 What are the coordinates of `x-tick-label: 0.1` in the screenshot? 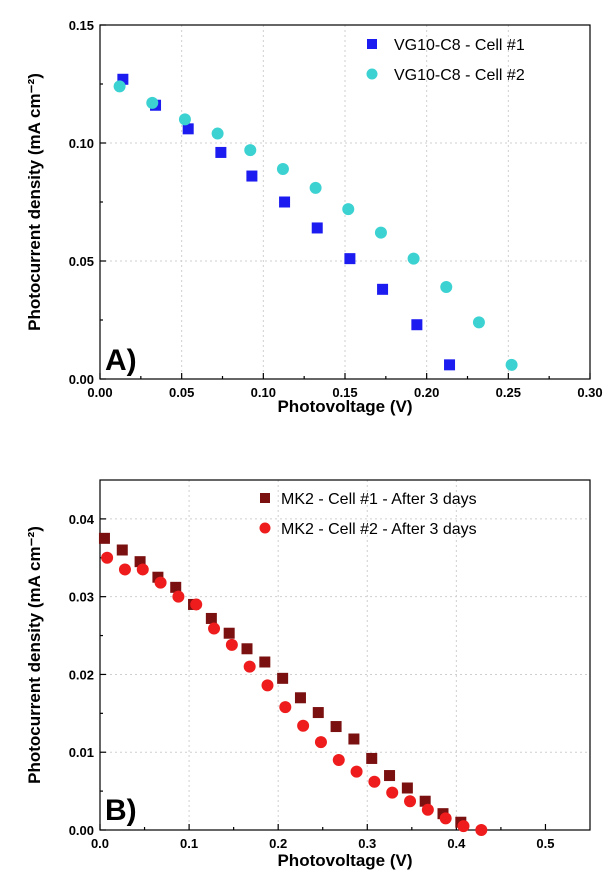 It's located at (189, 843).